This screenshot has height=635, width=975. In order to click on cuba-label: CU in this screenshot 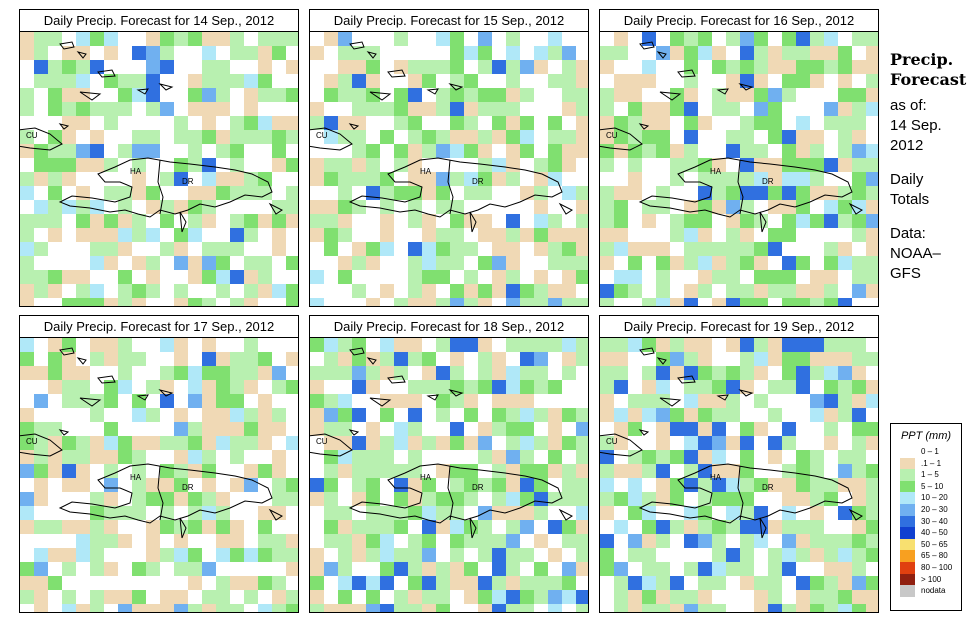, I will do `click(612, 135)`.